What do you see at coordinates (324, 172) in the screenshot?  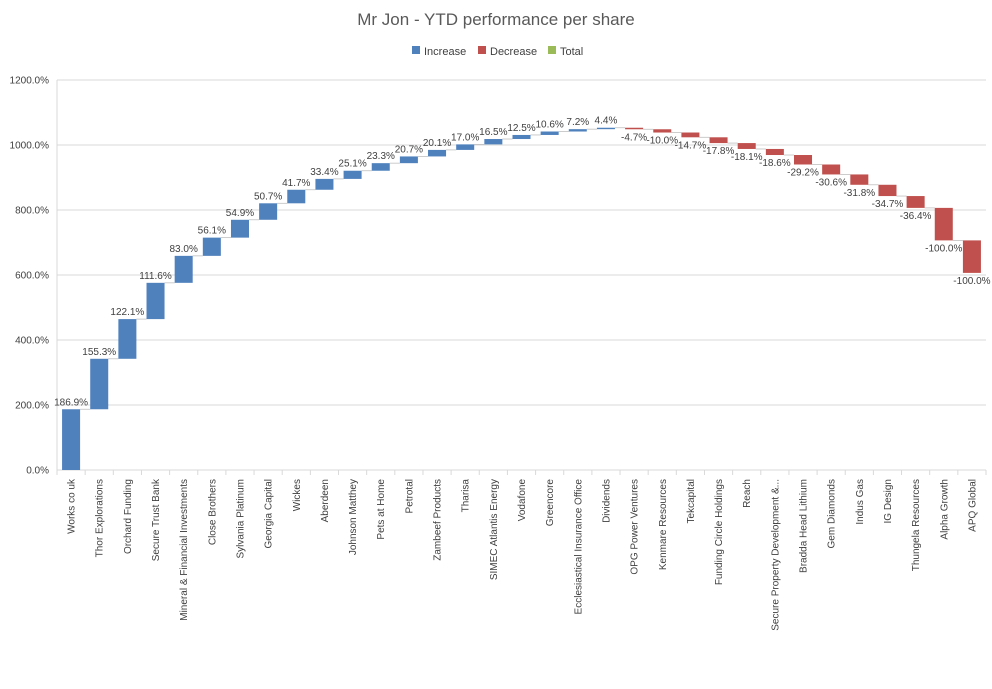 I see `data-label: 33.4%` at bounding box center [324, 172].